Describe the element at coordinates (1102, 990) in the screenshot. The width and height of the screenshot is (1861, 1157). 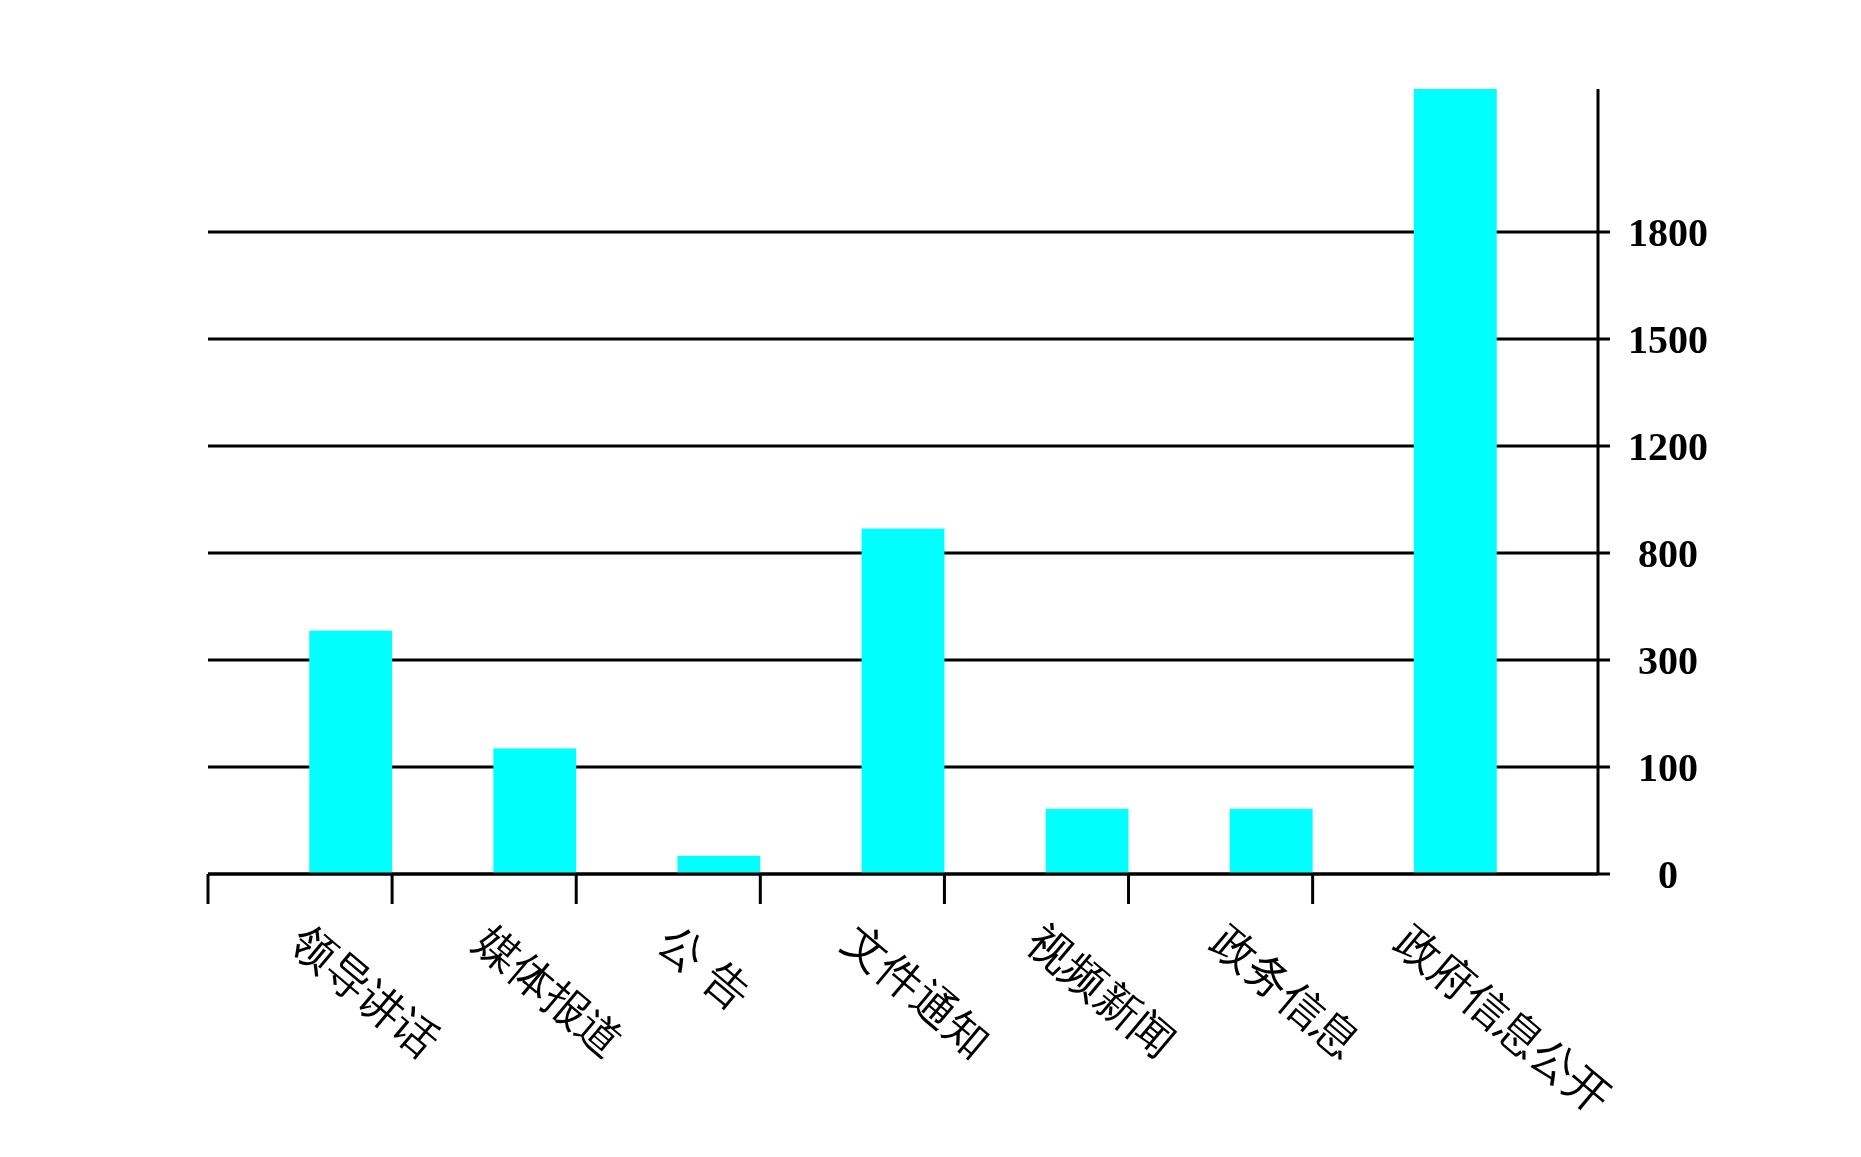
I see `x-tick-label: 视频新闻` at that location.